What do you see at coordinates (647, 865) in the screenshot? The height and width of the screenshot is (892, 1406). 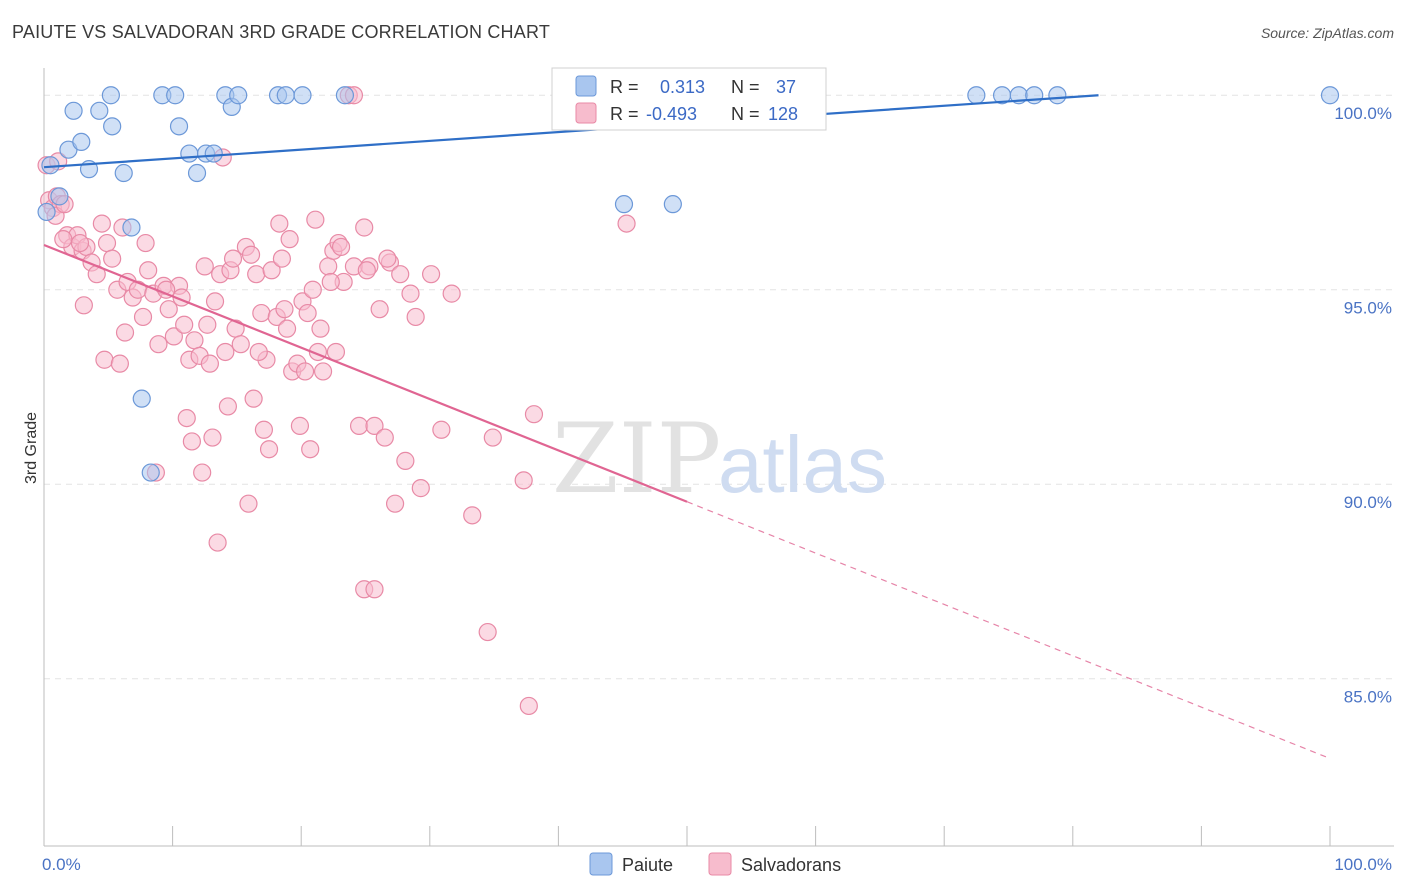 I see `series-legend-label-paiute: Paiute` at bounding box center [647, 865].